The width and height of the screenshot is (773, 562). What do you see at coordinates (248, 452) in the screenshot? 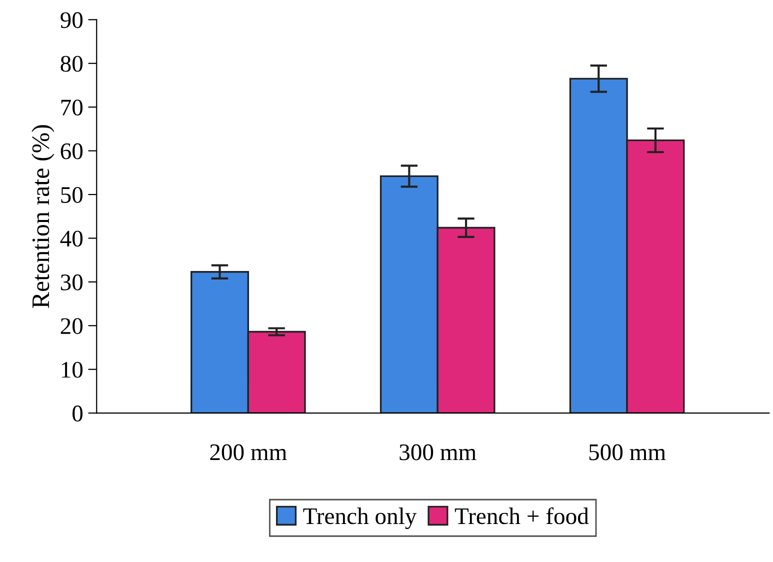
I see `x-tick-label: 200 mm` at bounding box center [248, 452].